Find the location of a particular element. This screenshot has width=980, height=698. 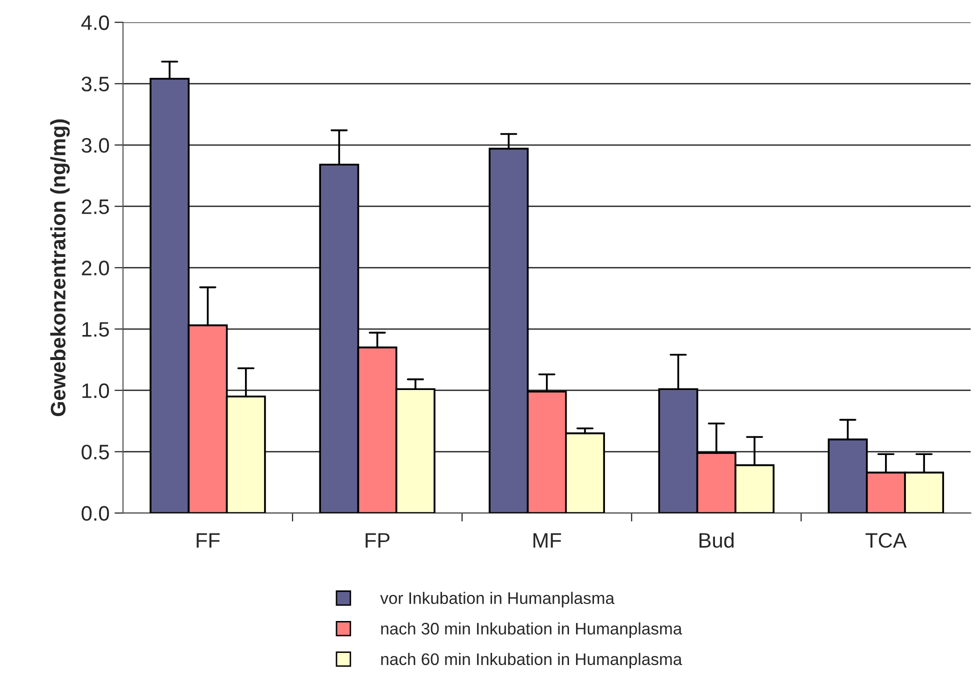

x-tick-label: FF is located at coordinates (208, 540).